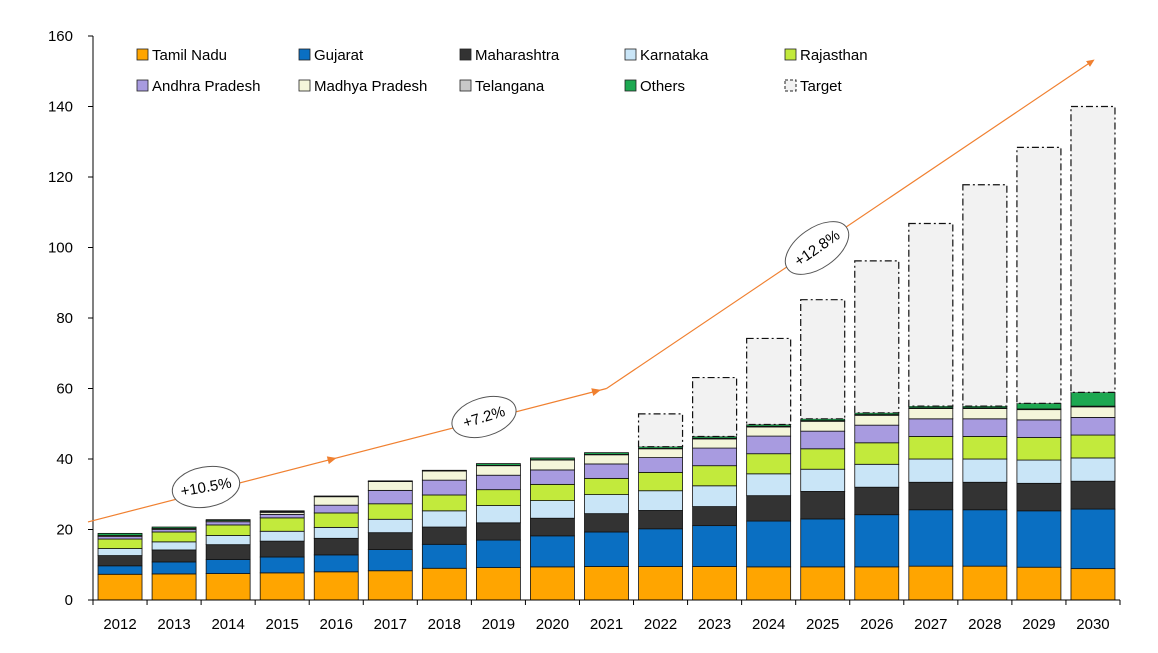 Image resolution: width=1158 pixels, height=653 pixels. What do you see at coordinates (931, 448) in the screenshot?
I see `bar-rajasthan-2027` at bounding box center [931, 448].